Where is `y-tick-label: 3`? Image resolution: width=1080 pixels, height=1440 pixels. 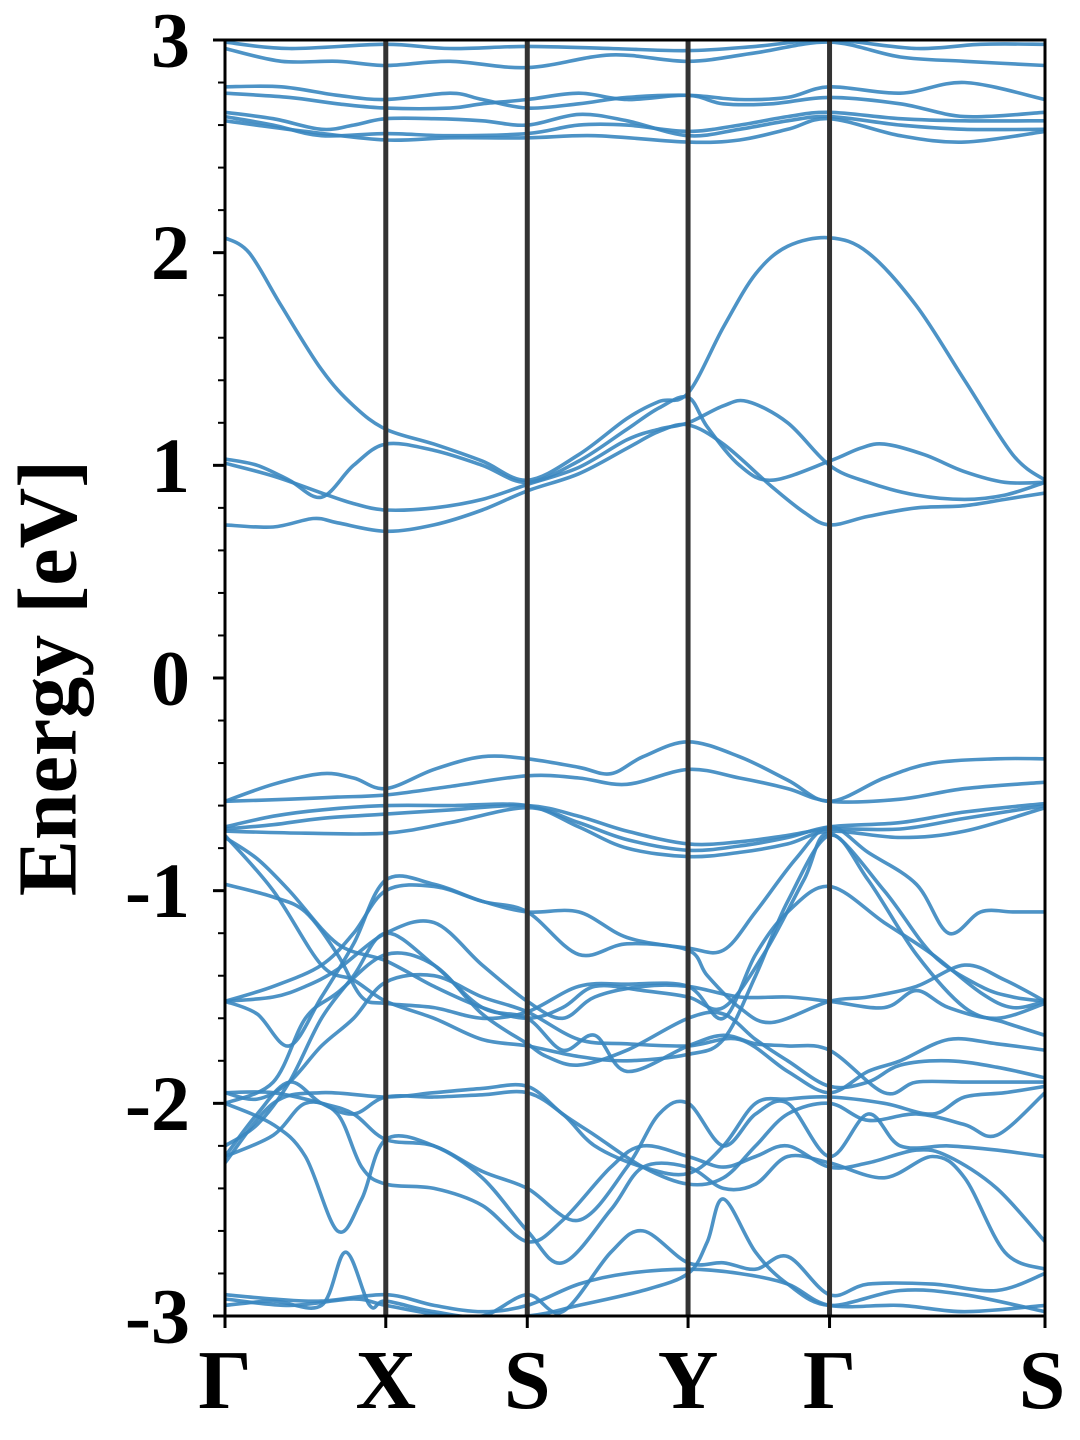 y-tick-label: 3 is located at coordinates (170, 42).